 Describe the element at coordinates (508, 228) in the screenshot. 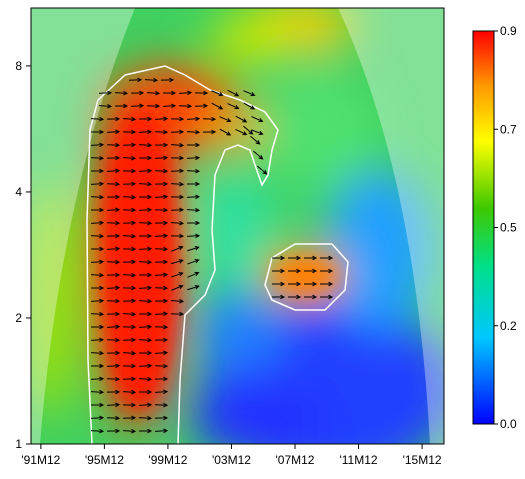

I see `colorbar-tick-label: 0.5` at that location.